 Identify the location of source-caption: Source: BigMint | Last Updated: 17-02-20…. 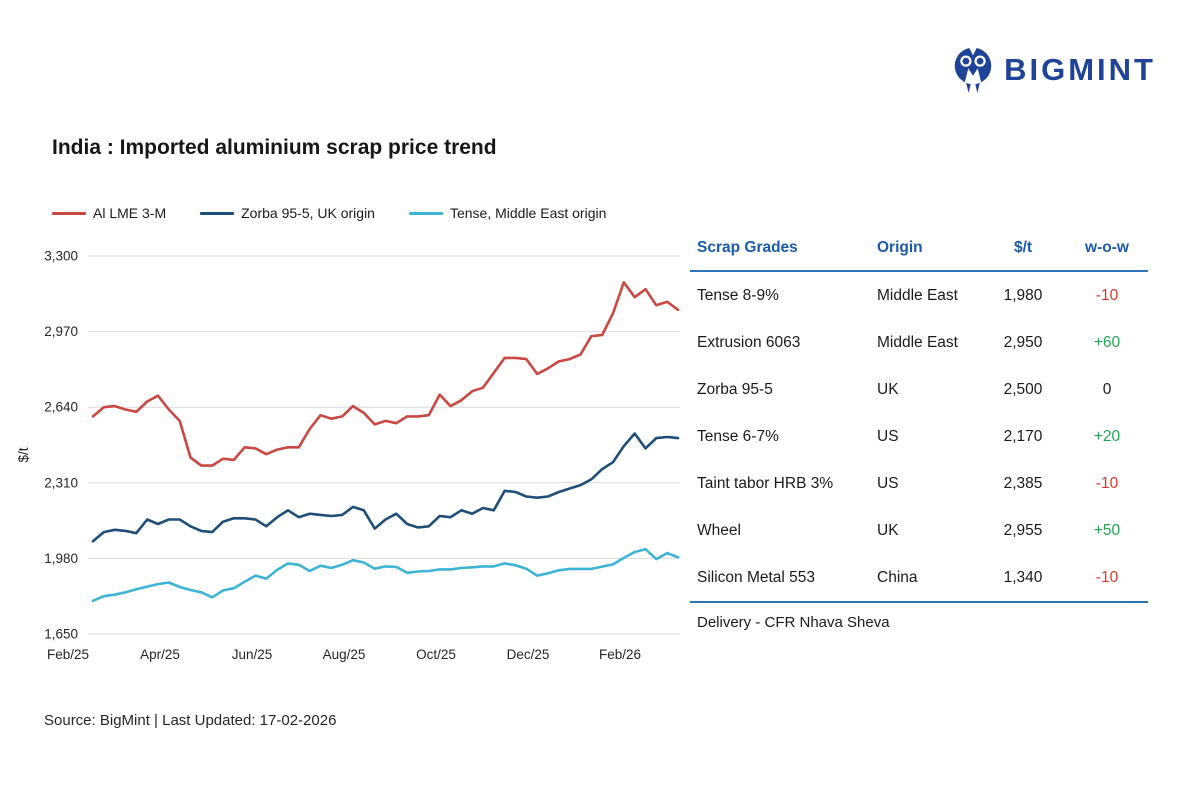
(190, 720).